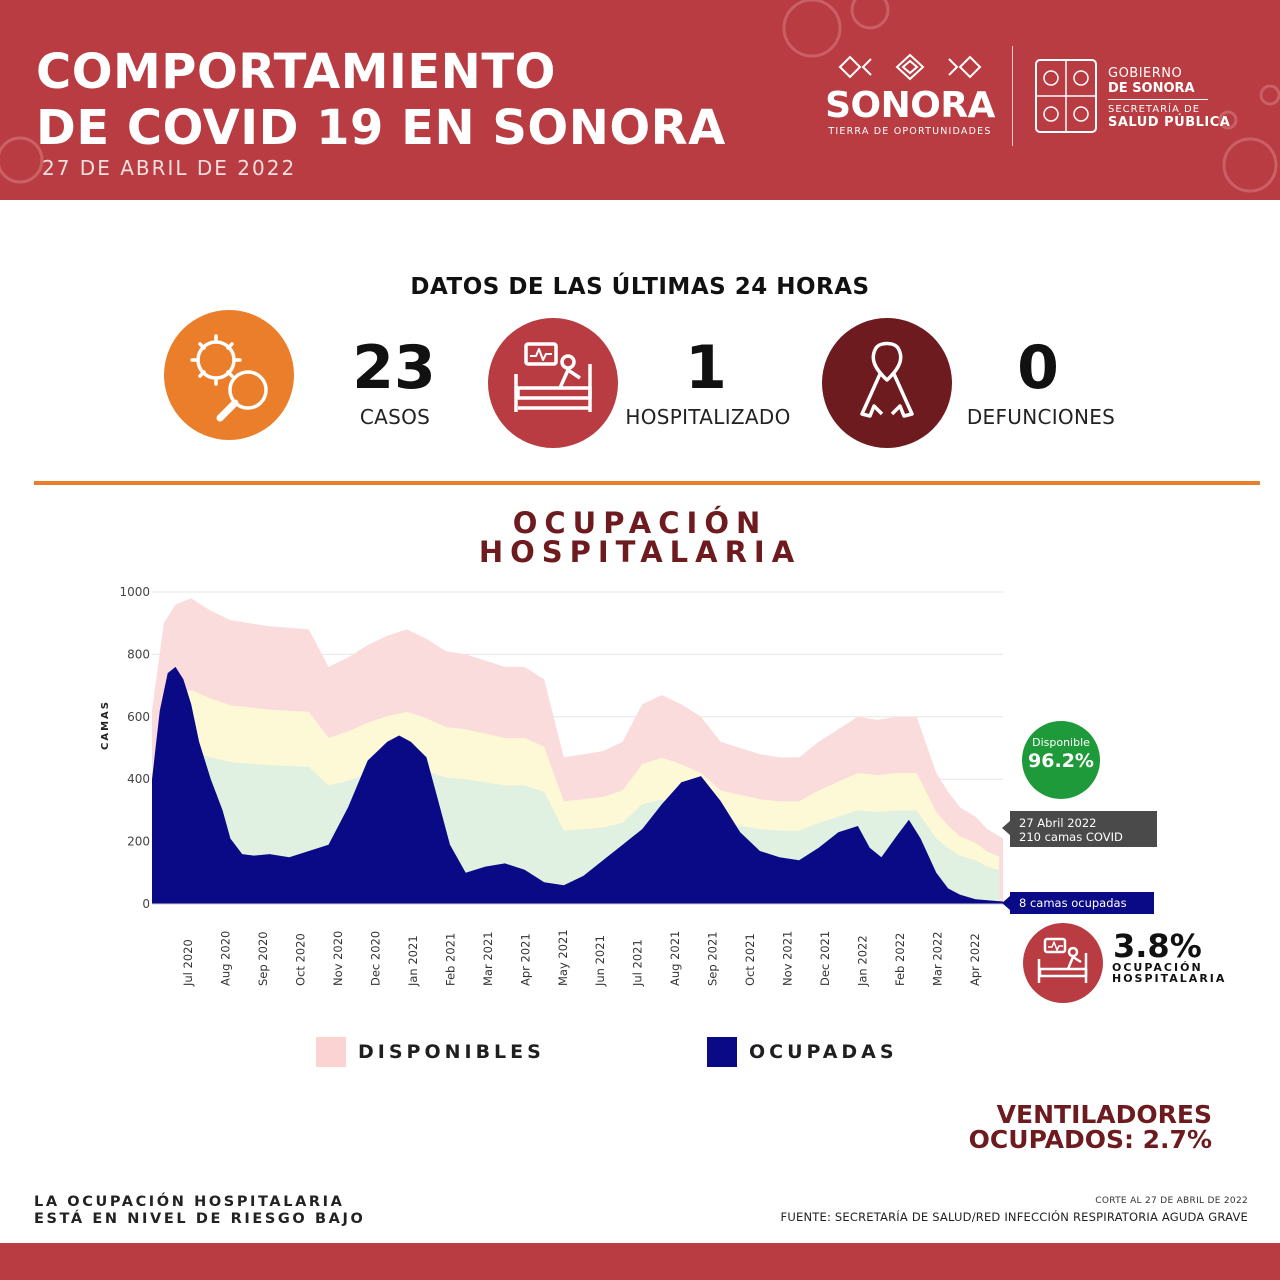 This screenshot has height=1280, width=1280. I want to click on occupancy-circle, so click(1063, 963).